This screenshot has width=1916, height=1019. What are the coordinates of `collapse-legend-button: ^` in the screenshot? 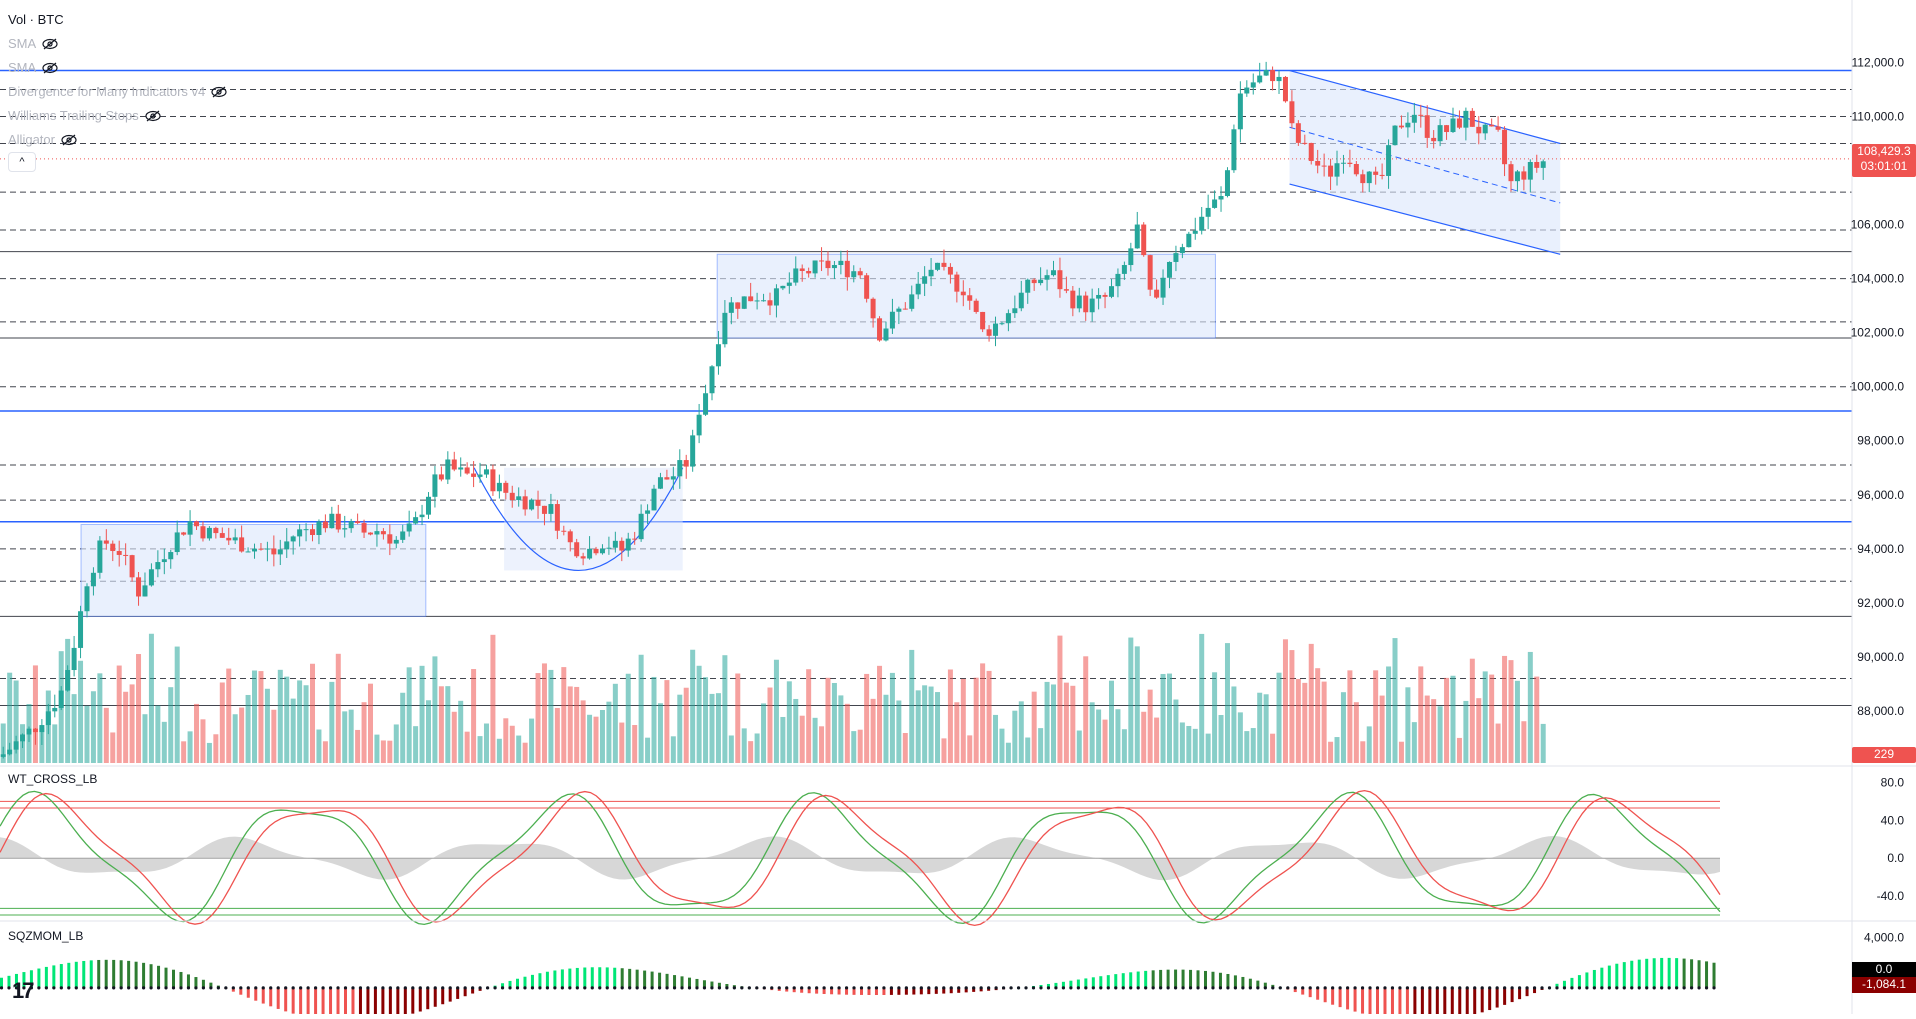 It's located at (22, 162).